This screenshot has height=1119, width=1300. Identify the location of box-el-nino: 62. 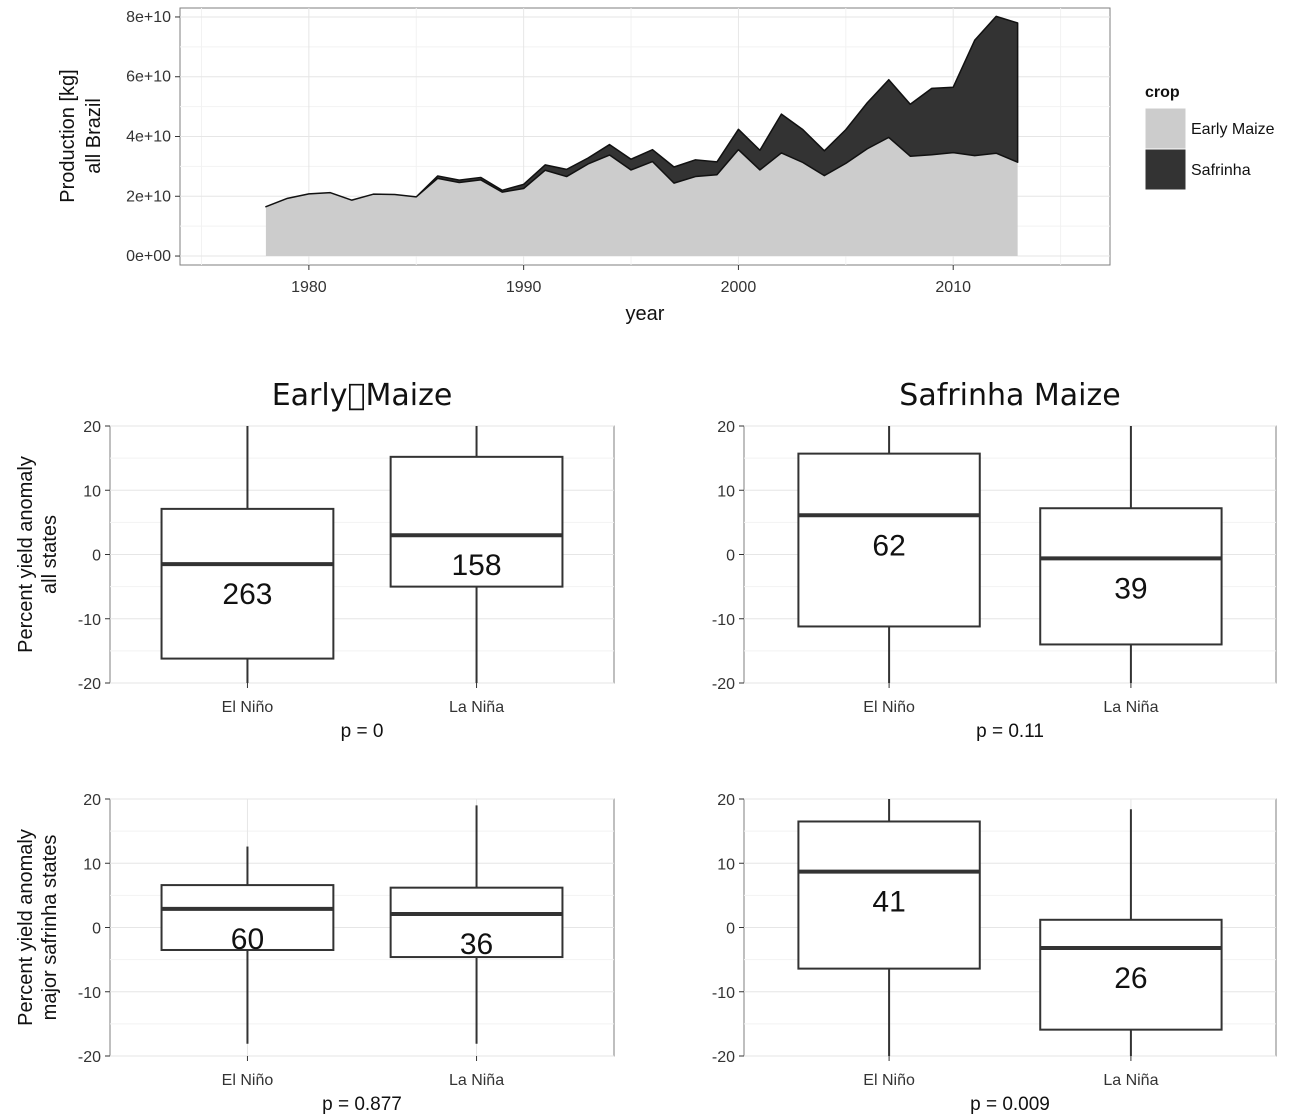
(889, 554).